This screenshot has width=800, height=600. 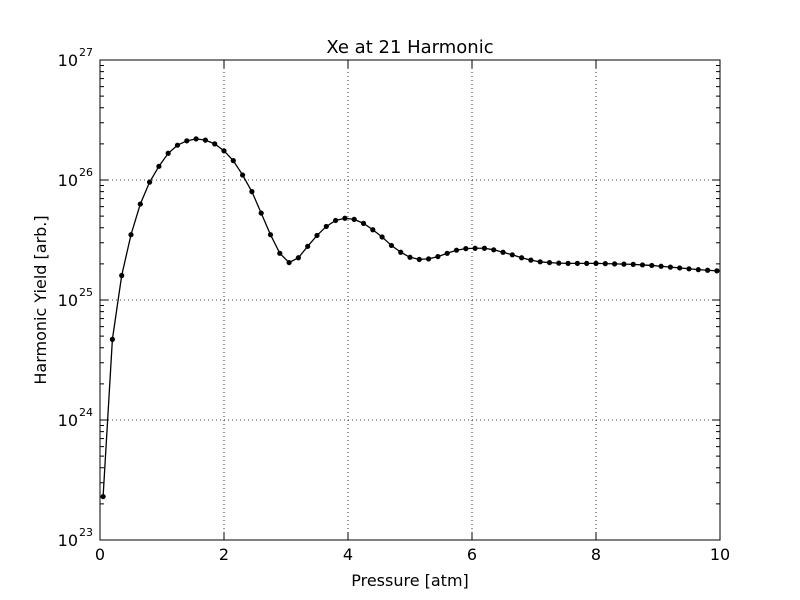 I want to click on x-tick-label: 4, so click(x=348, y=554).